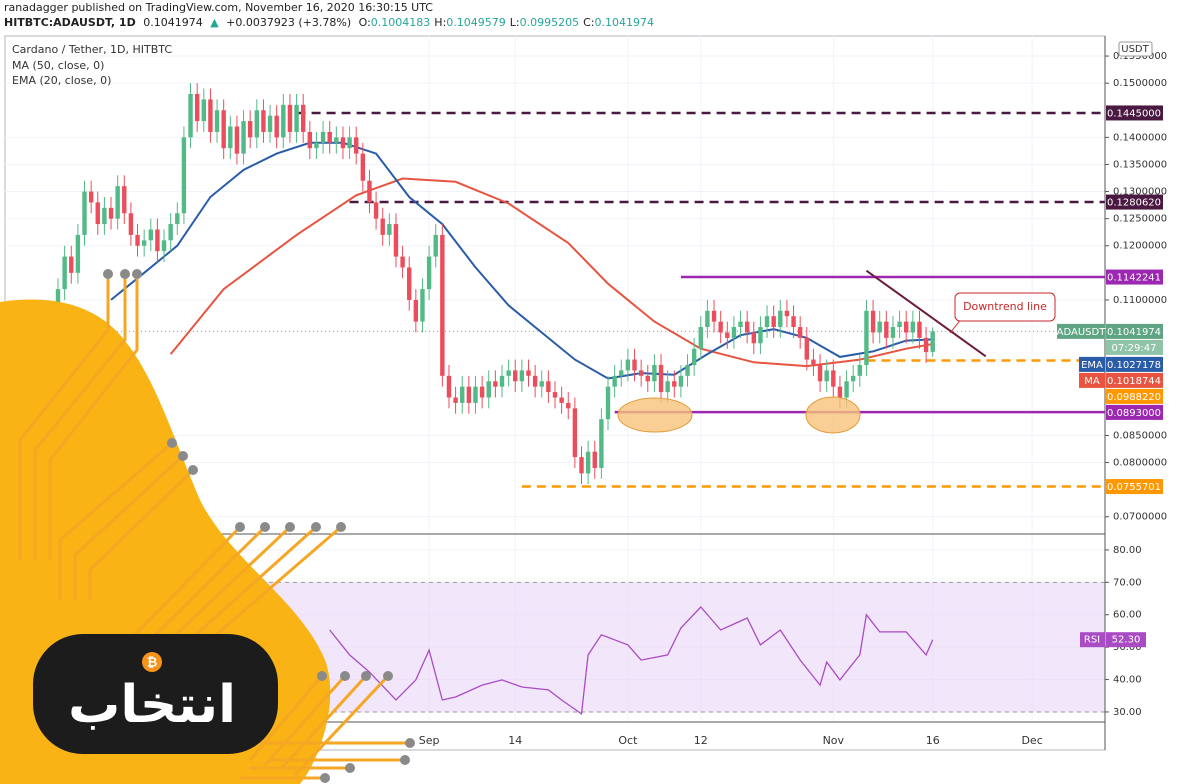  What do you see at coordinates (364, 22) in the screenshot?
I see `ohlc-label: O:` at bounding box center [364, 22].